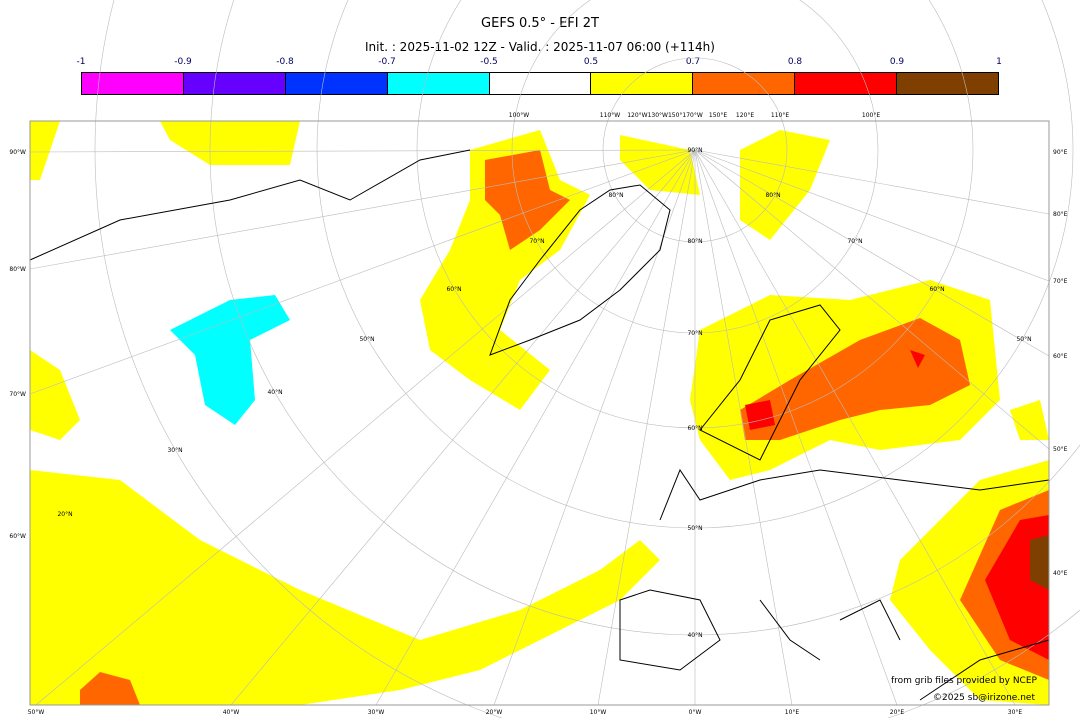 This screenshot has width=1080, height=718. Describe the element at coordinates (285, 62) in the screenshot. I see `colorbar-tick: -0.8` at that location.